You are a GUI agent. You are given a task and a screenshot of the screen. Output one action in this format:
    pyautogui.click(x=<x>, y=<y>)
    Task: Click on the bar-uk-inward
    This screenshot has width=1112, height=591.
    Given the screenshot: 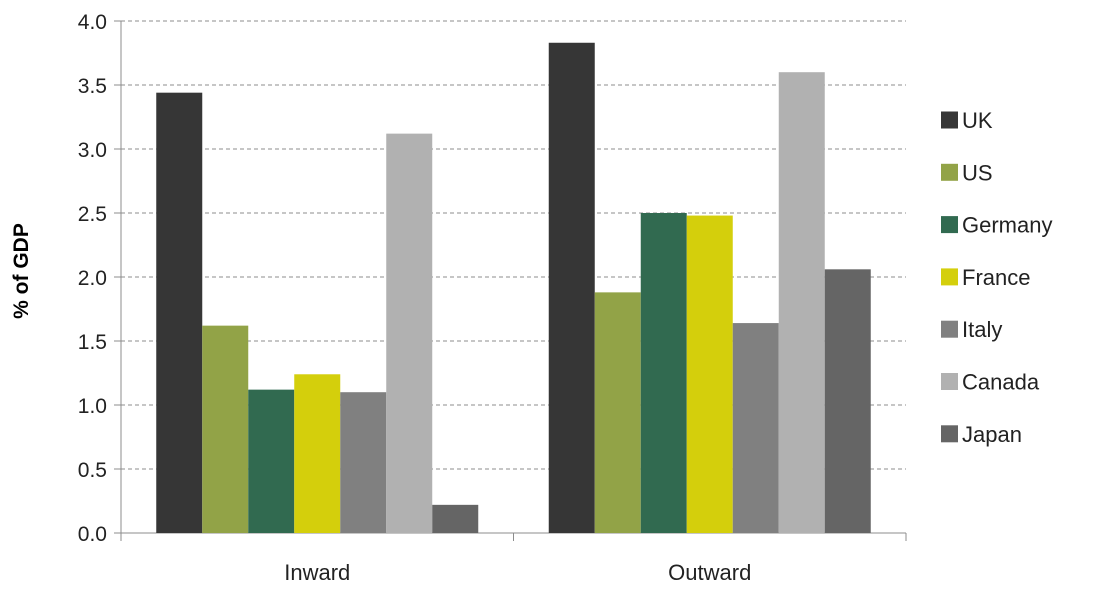 What is the action you would take?
    pyautogui.click(x=179, y=313)
    